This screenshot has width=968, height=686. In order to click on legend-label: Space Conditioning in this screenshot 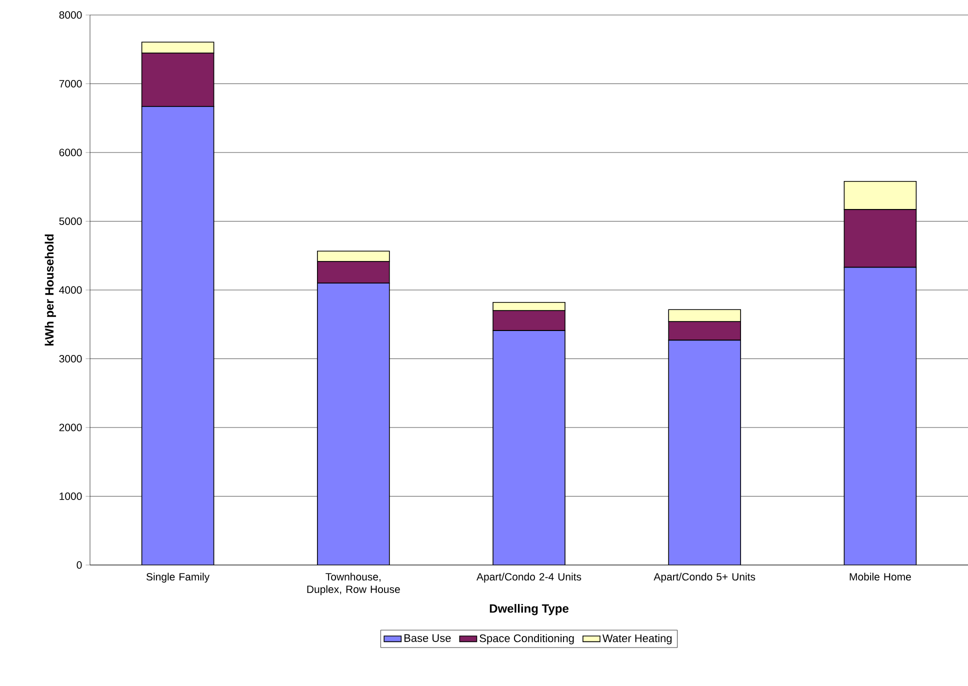, I will do `click(527, 639)`.